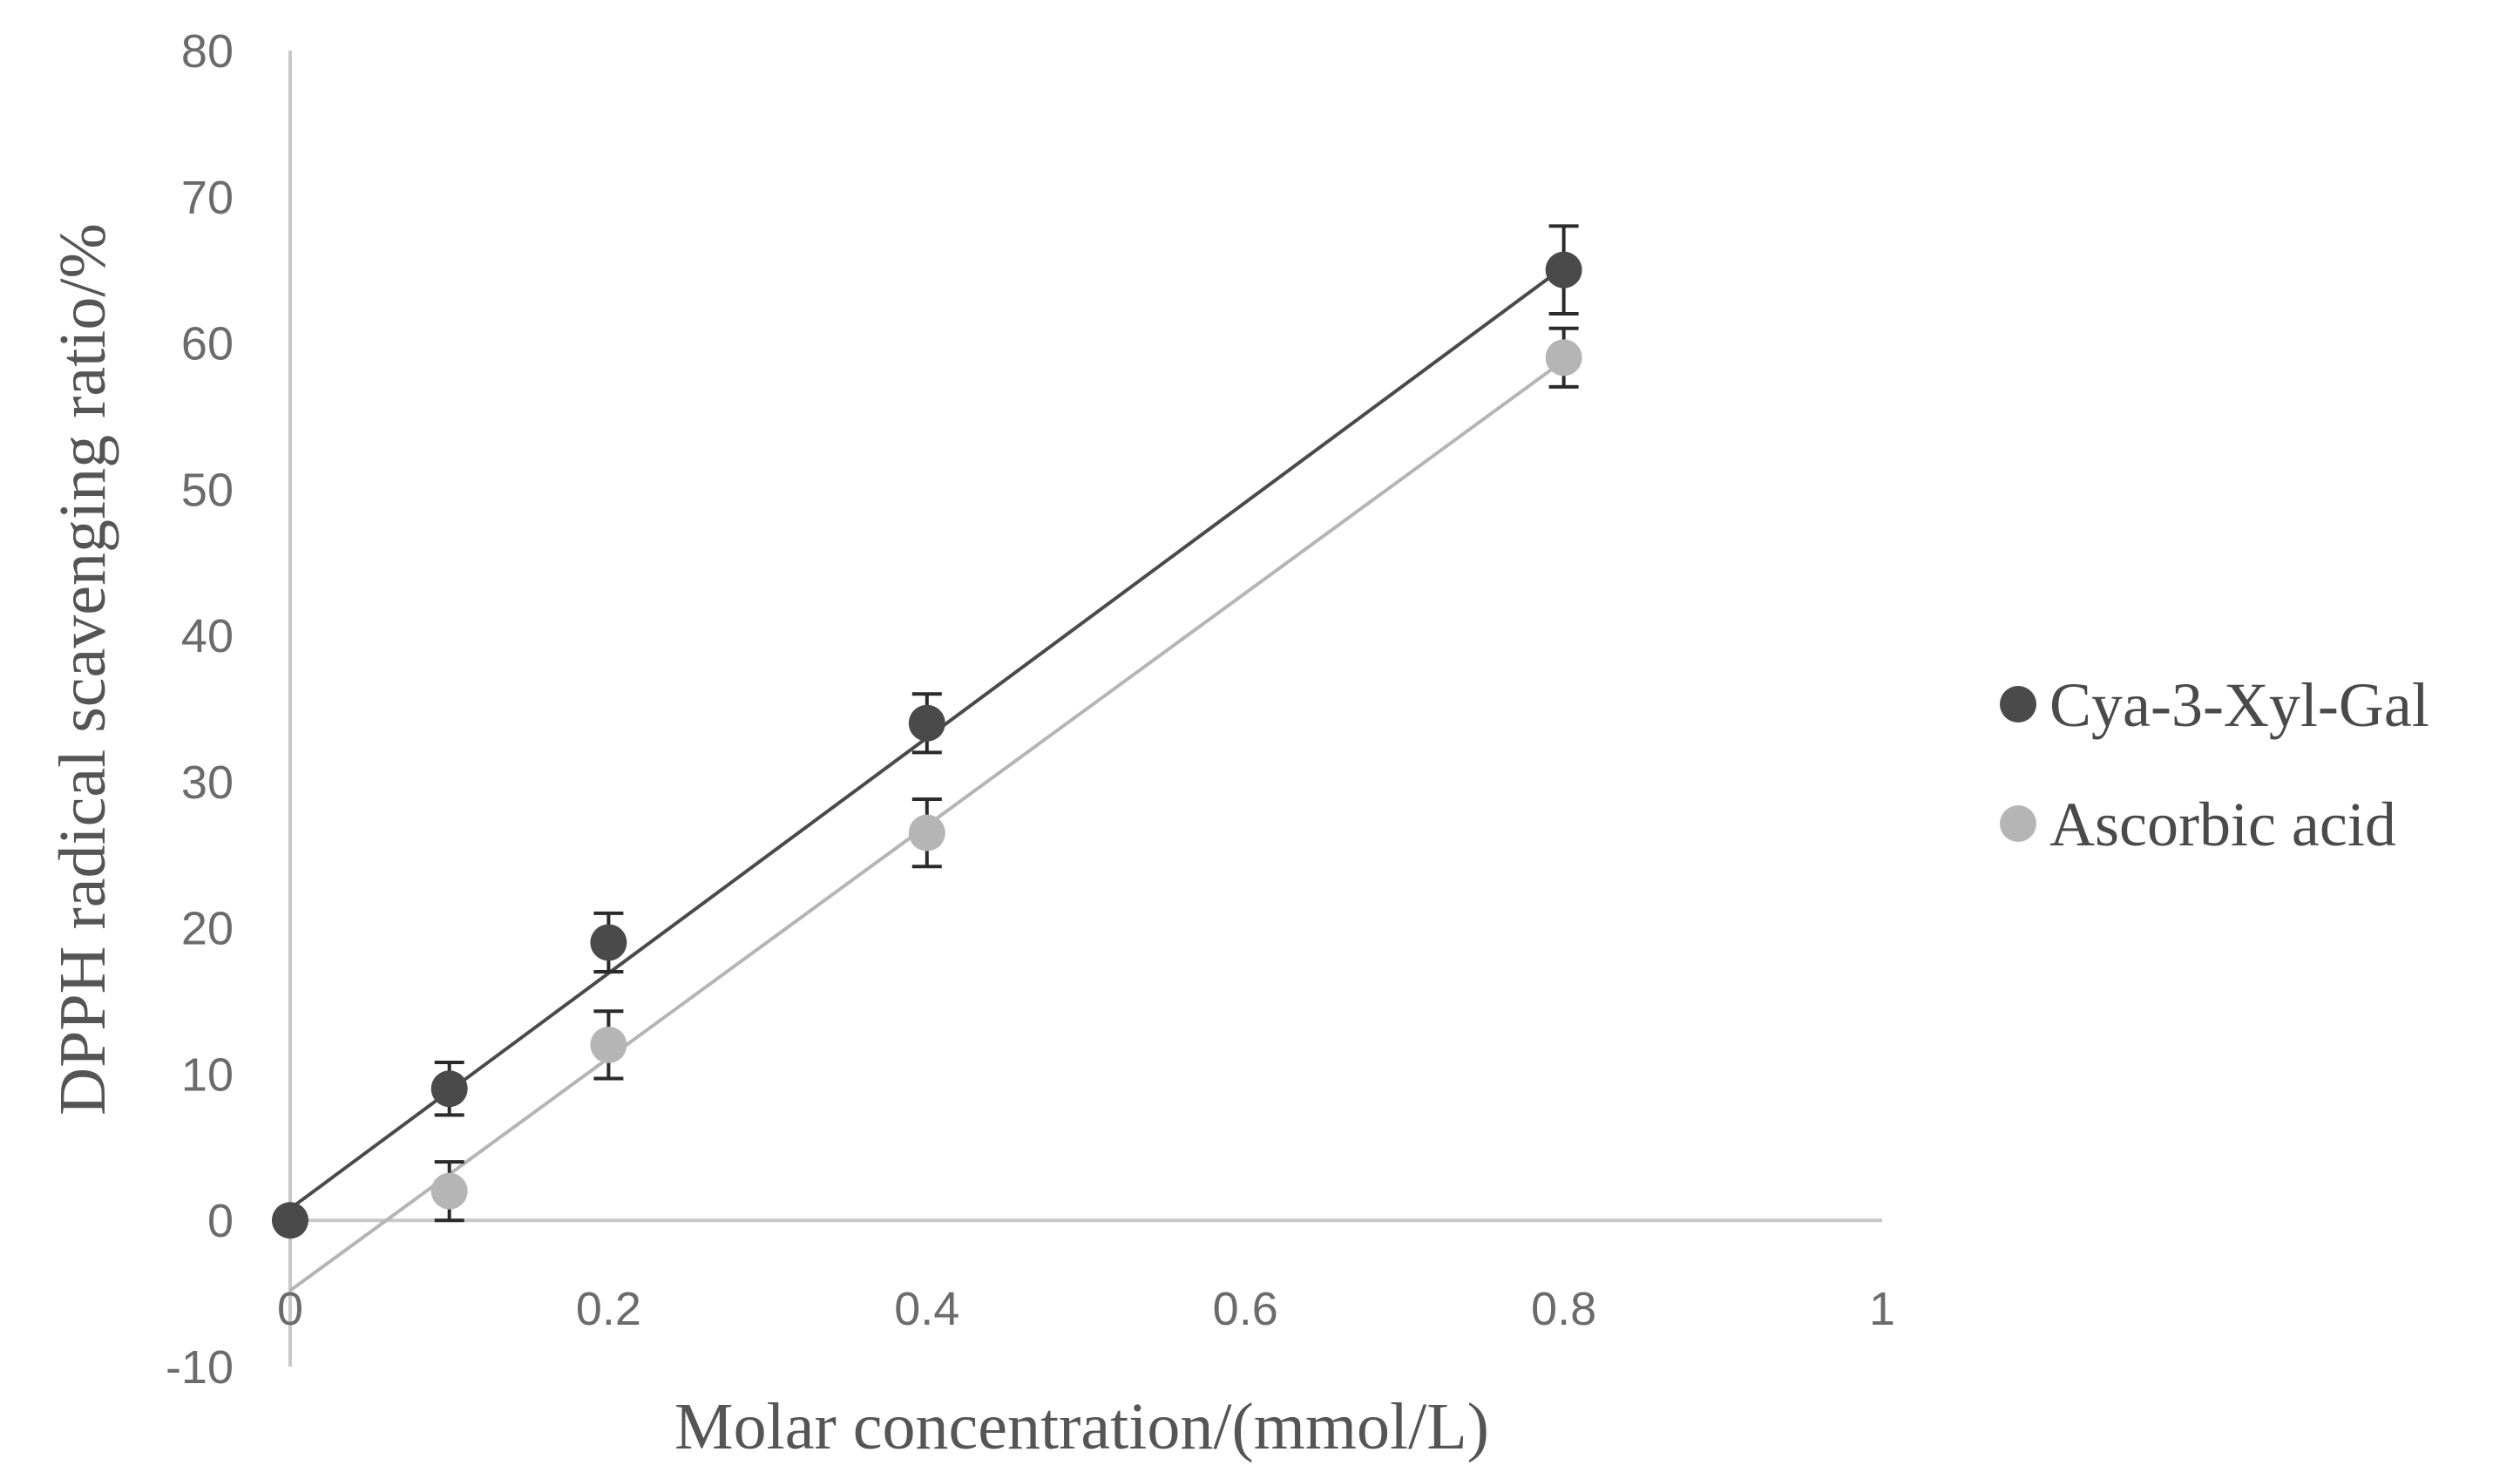  I want to click on legend-label: Ascorbic acid, so click(2222, 825).